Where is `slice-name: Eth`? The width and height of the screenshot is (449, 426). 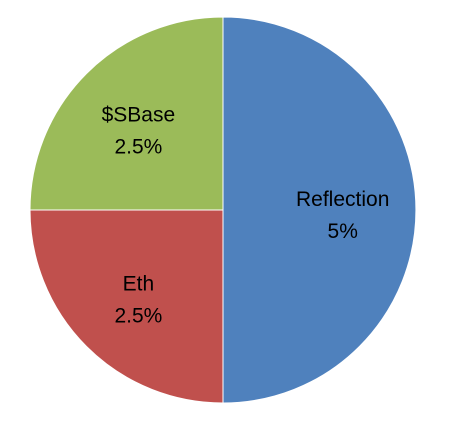 slice-name: Eth is located at coordinates (139, 284).